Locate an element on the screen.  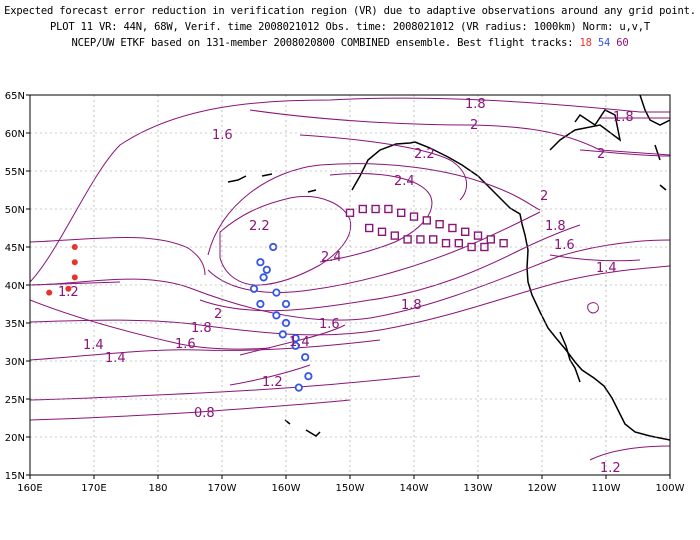
contour-2-east is located at coordinates (624, 153).